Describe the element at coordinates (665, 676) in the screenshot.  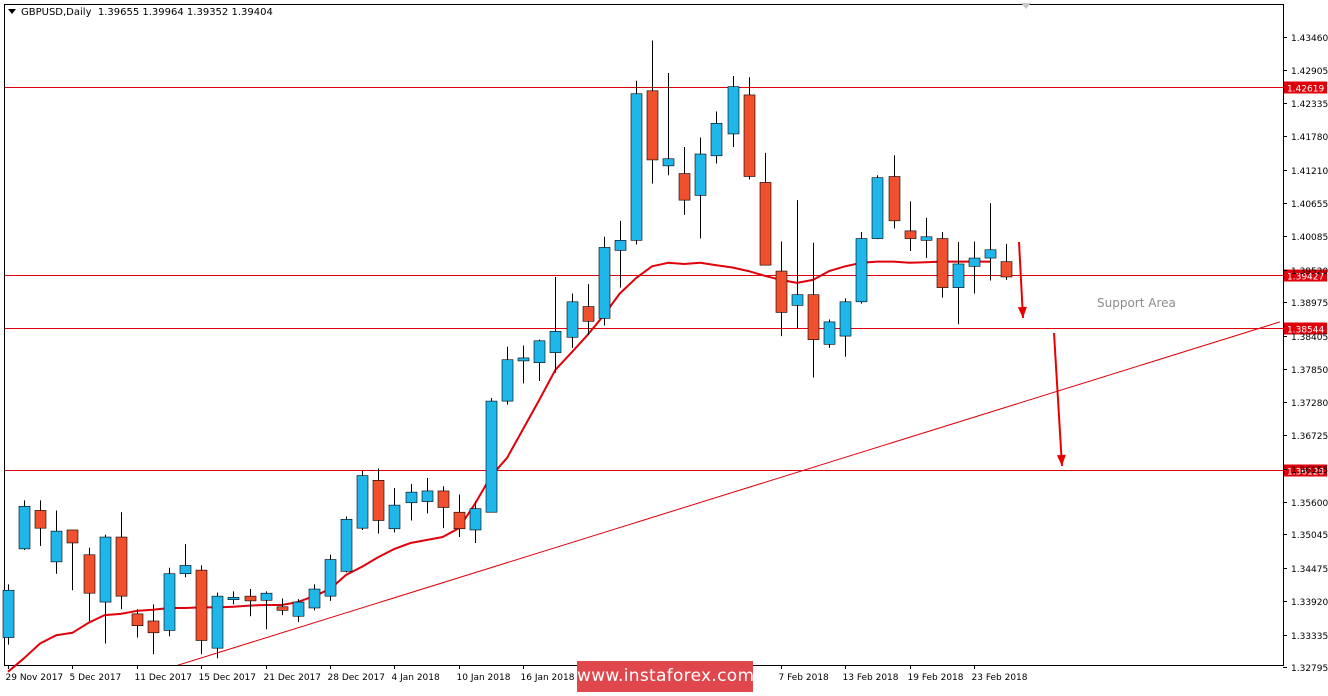
I see `watermark-banner: www.instaforex.com` at that location.